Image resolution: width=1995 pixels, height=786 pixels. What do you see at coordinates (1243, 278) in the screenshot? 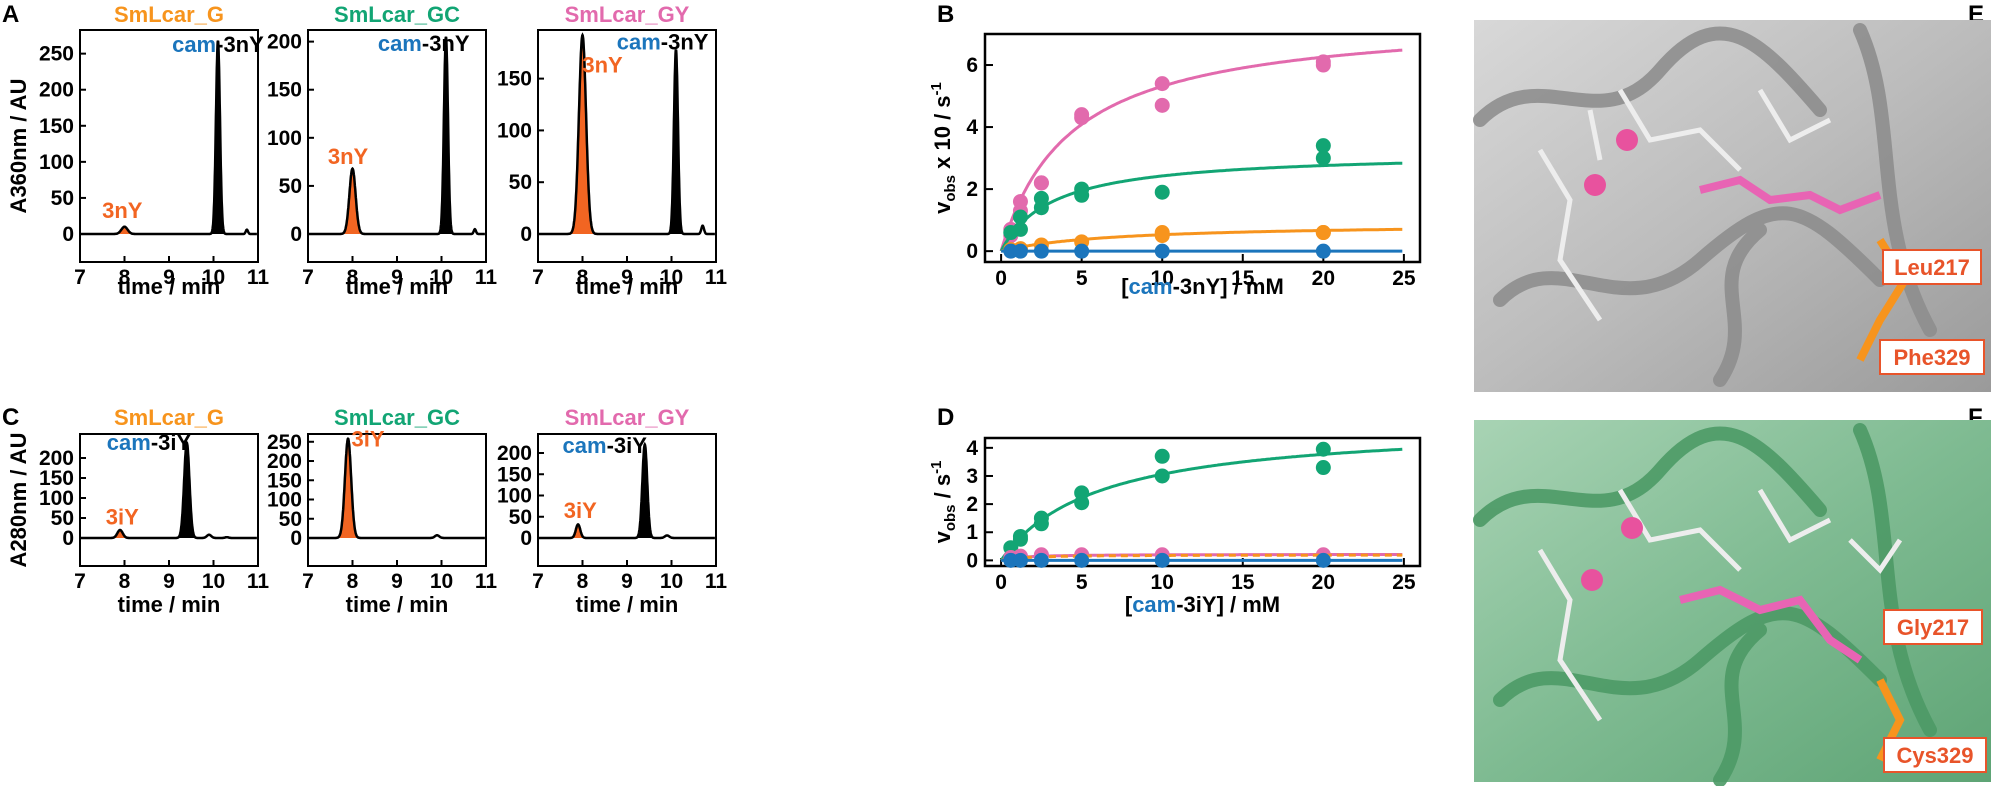
I see `x-tick-label: 15` at bounding box center [1243, 278].